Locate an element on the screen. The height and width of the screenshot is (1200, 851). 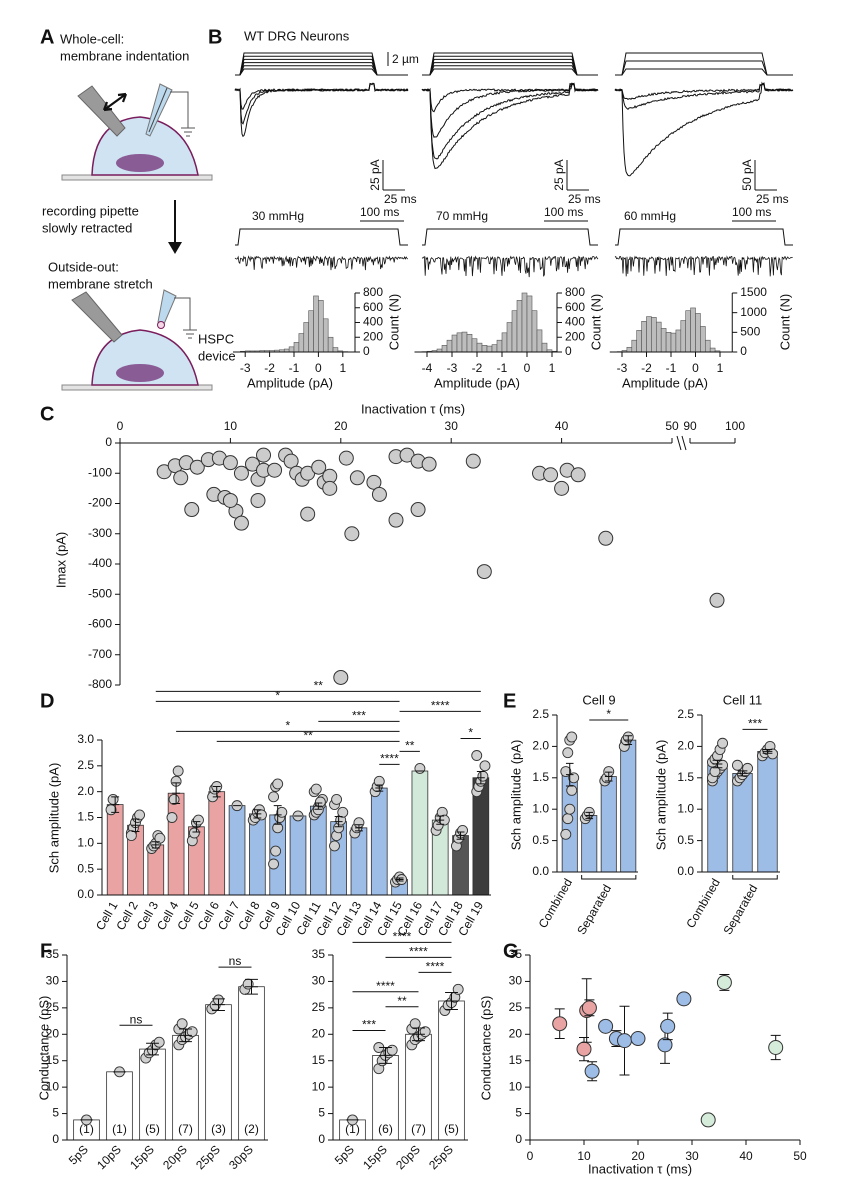
panel-label: D is located at coordinates (47, 701).